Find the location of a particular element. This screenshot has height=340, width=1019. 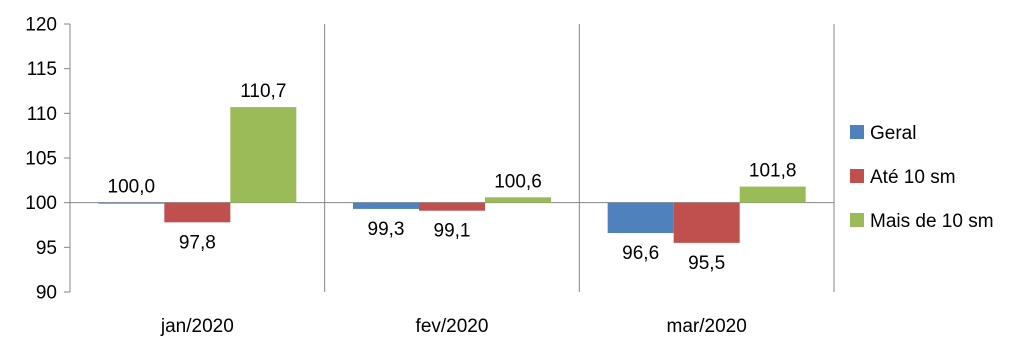

y-tick-label: 100 is located at coordinates (41, 203).